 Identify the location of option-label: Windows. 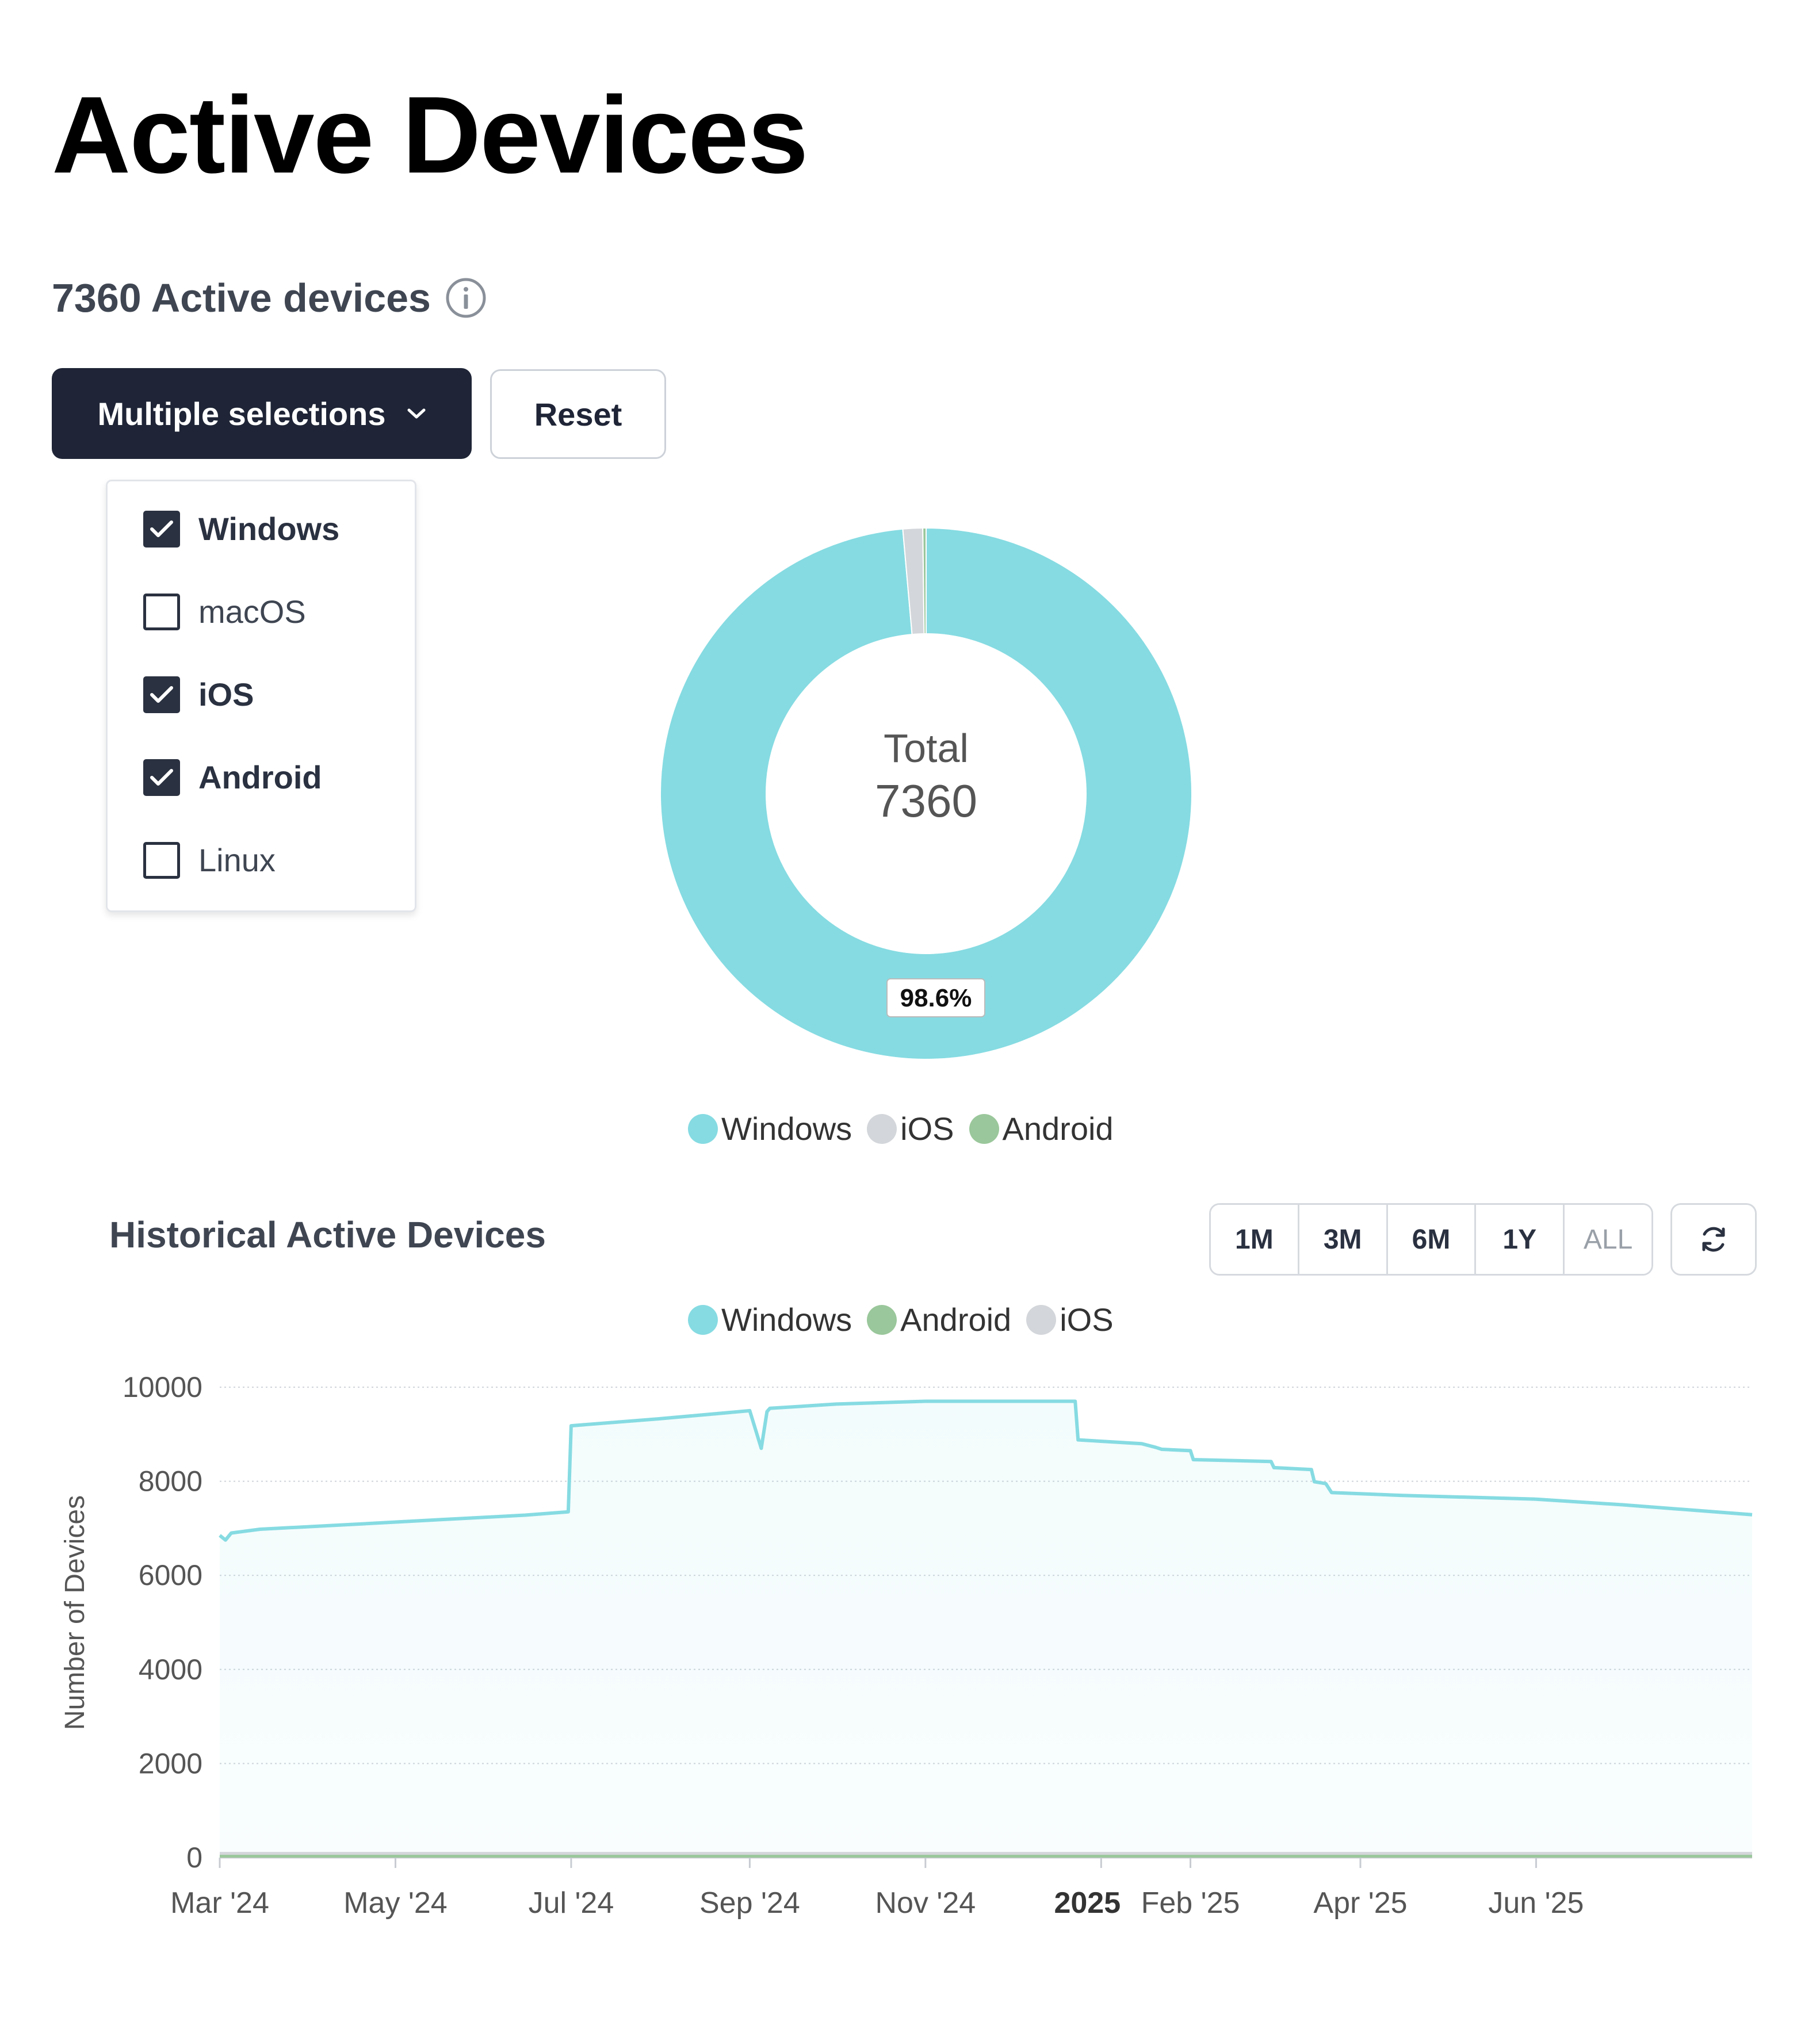
(269, 529).